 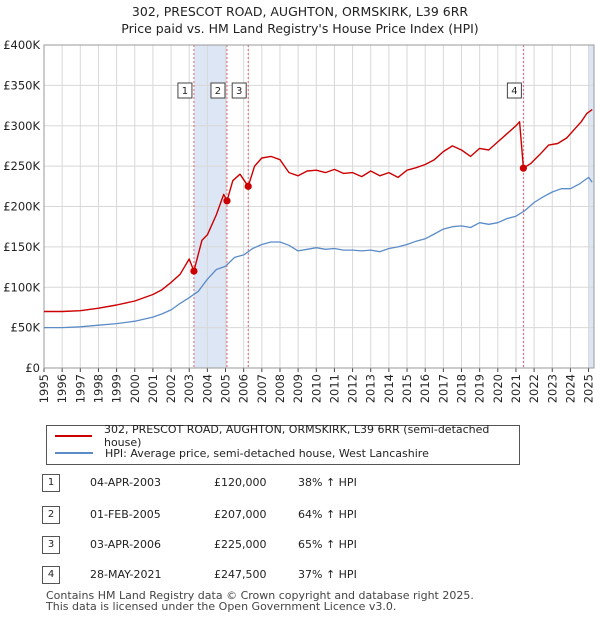 I want to click on legend-line-hpi, so click(x=74, y=453).